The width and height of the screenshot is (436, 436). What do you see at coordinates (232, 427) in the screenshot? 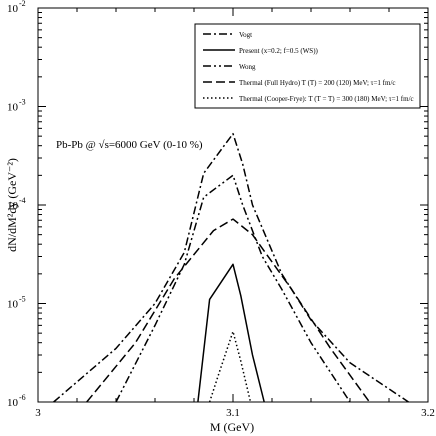
I see `x-axis-label: M (GeV)` at bounding box center [232, 427].